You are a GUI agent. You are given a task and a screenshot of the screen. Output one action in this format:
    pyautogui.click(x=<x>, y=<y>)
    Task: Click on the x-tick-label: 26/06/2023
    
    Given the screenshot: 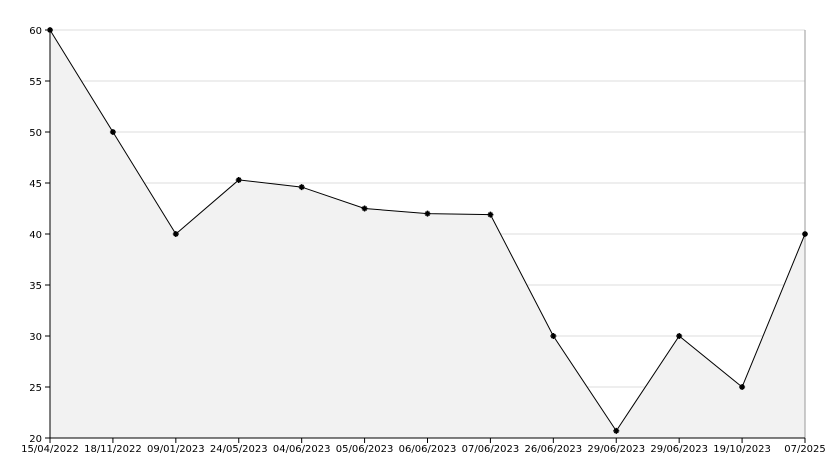 What is the action you would take?
    pyautogui.click(x=554, y=449)
    